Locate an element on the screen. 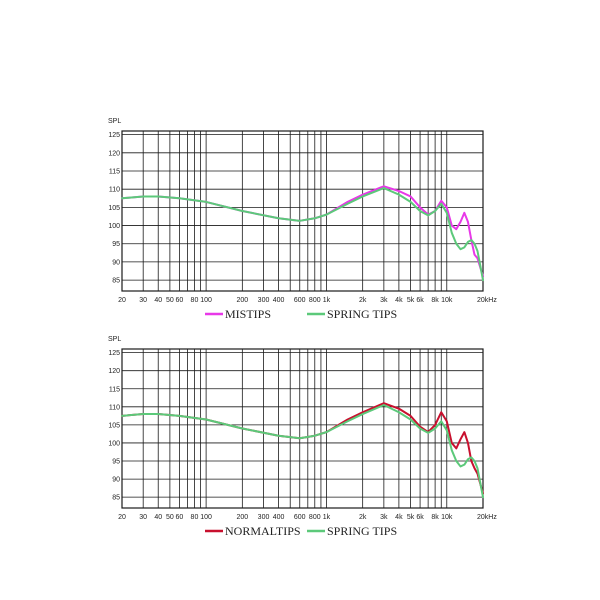 This screenshot has height=600, width=600. legend-label-1: MISTIPS is located at coordinates (248, 314).